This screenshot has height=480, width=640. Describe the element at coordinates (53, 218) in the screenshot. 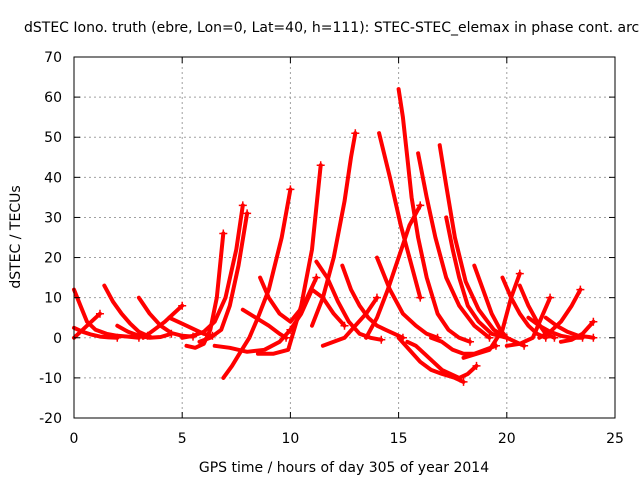

I see `y-tick-label: 30` at that location.